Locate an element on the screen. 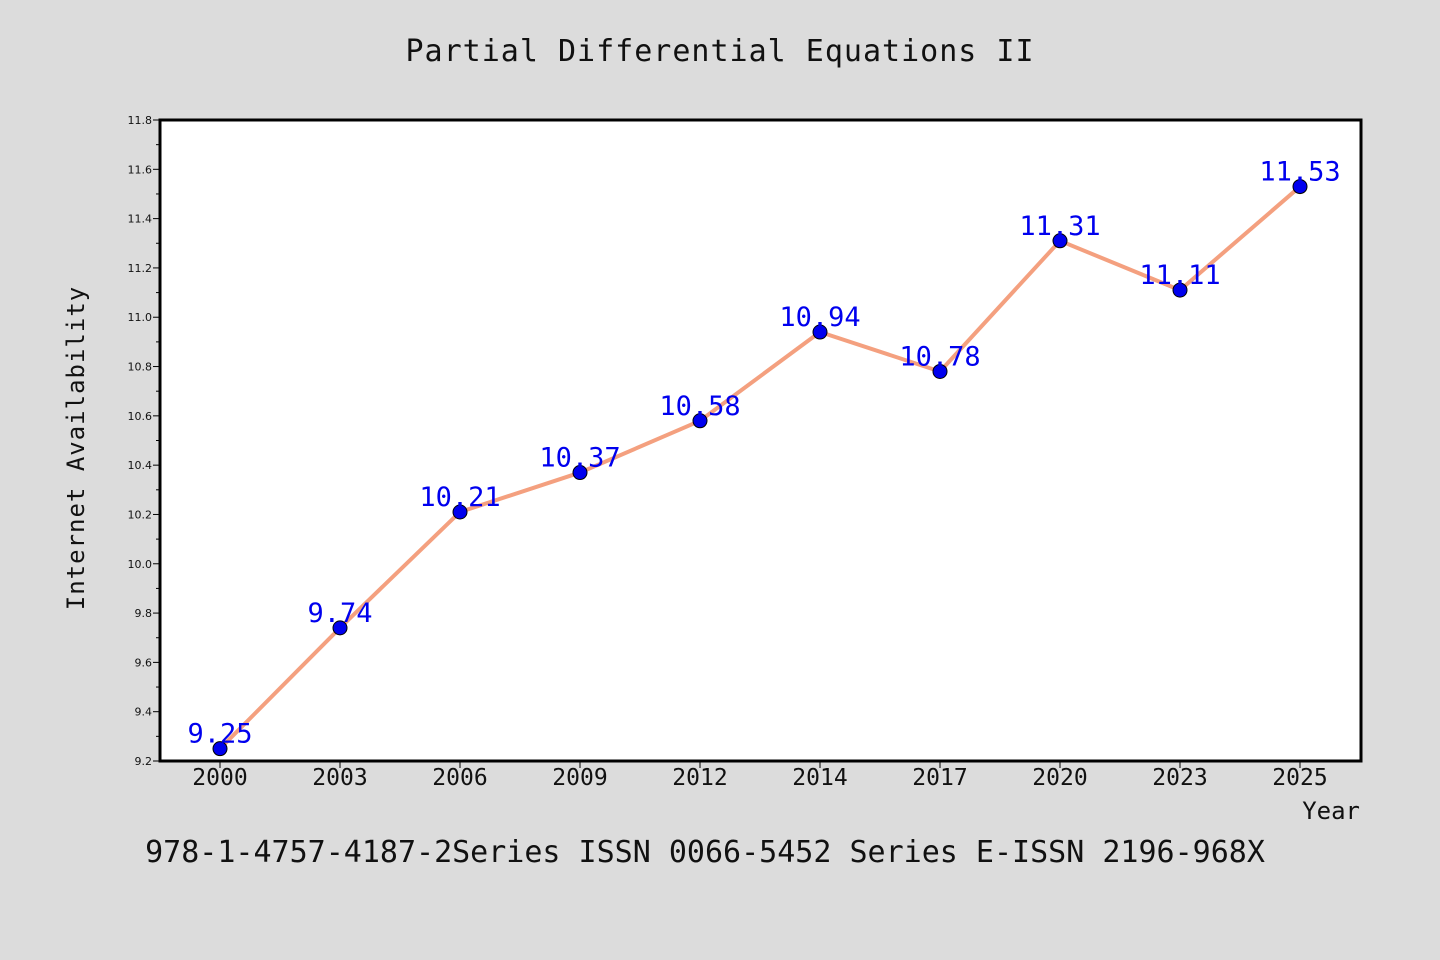 This screenshot has height=960, width=1440. y-tick-label: 10.4 is located at coordinates (140, 465).